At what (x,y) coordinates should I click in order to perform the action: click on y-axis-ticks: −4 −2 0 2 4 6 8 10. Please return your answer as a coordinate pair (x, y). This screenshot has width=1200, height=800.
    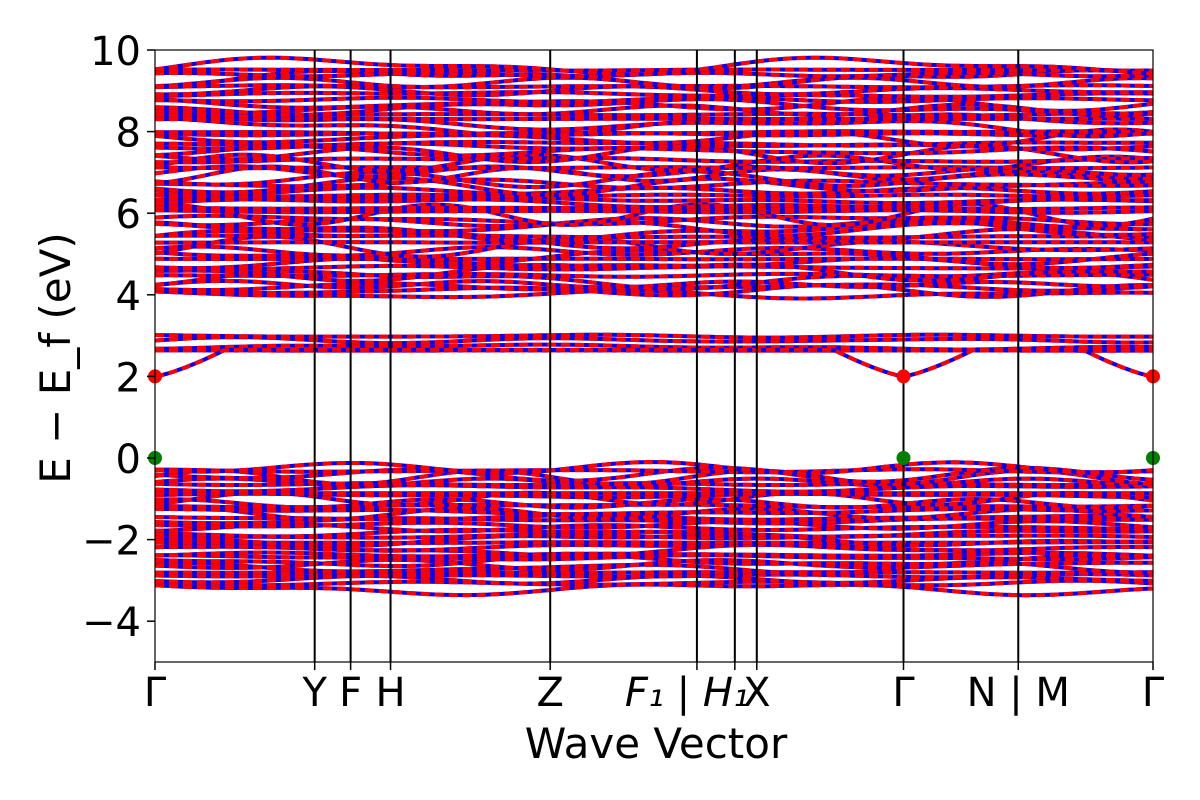
    Looking at the image, I should click on (118, 337).